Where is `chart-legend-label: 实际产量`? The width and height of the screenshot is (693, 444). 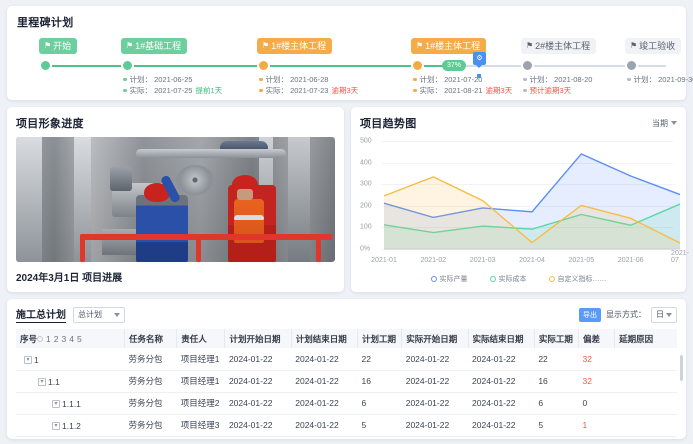 chart-legend-label: 实际产量 is located at coordinates (453, 279).